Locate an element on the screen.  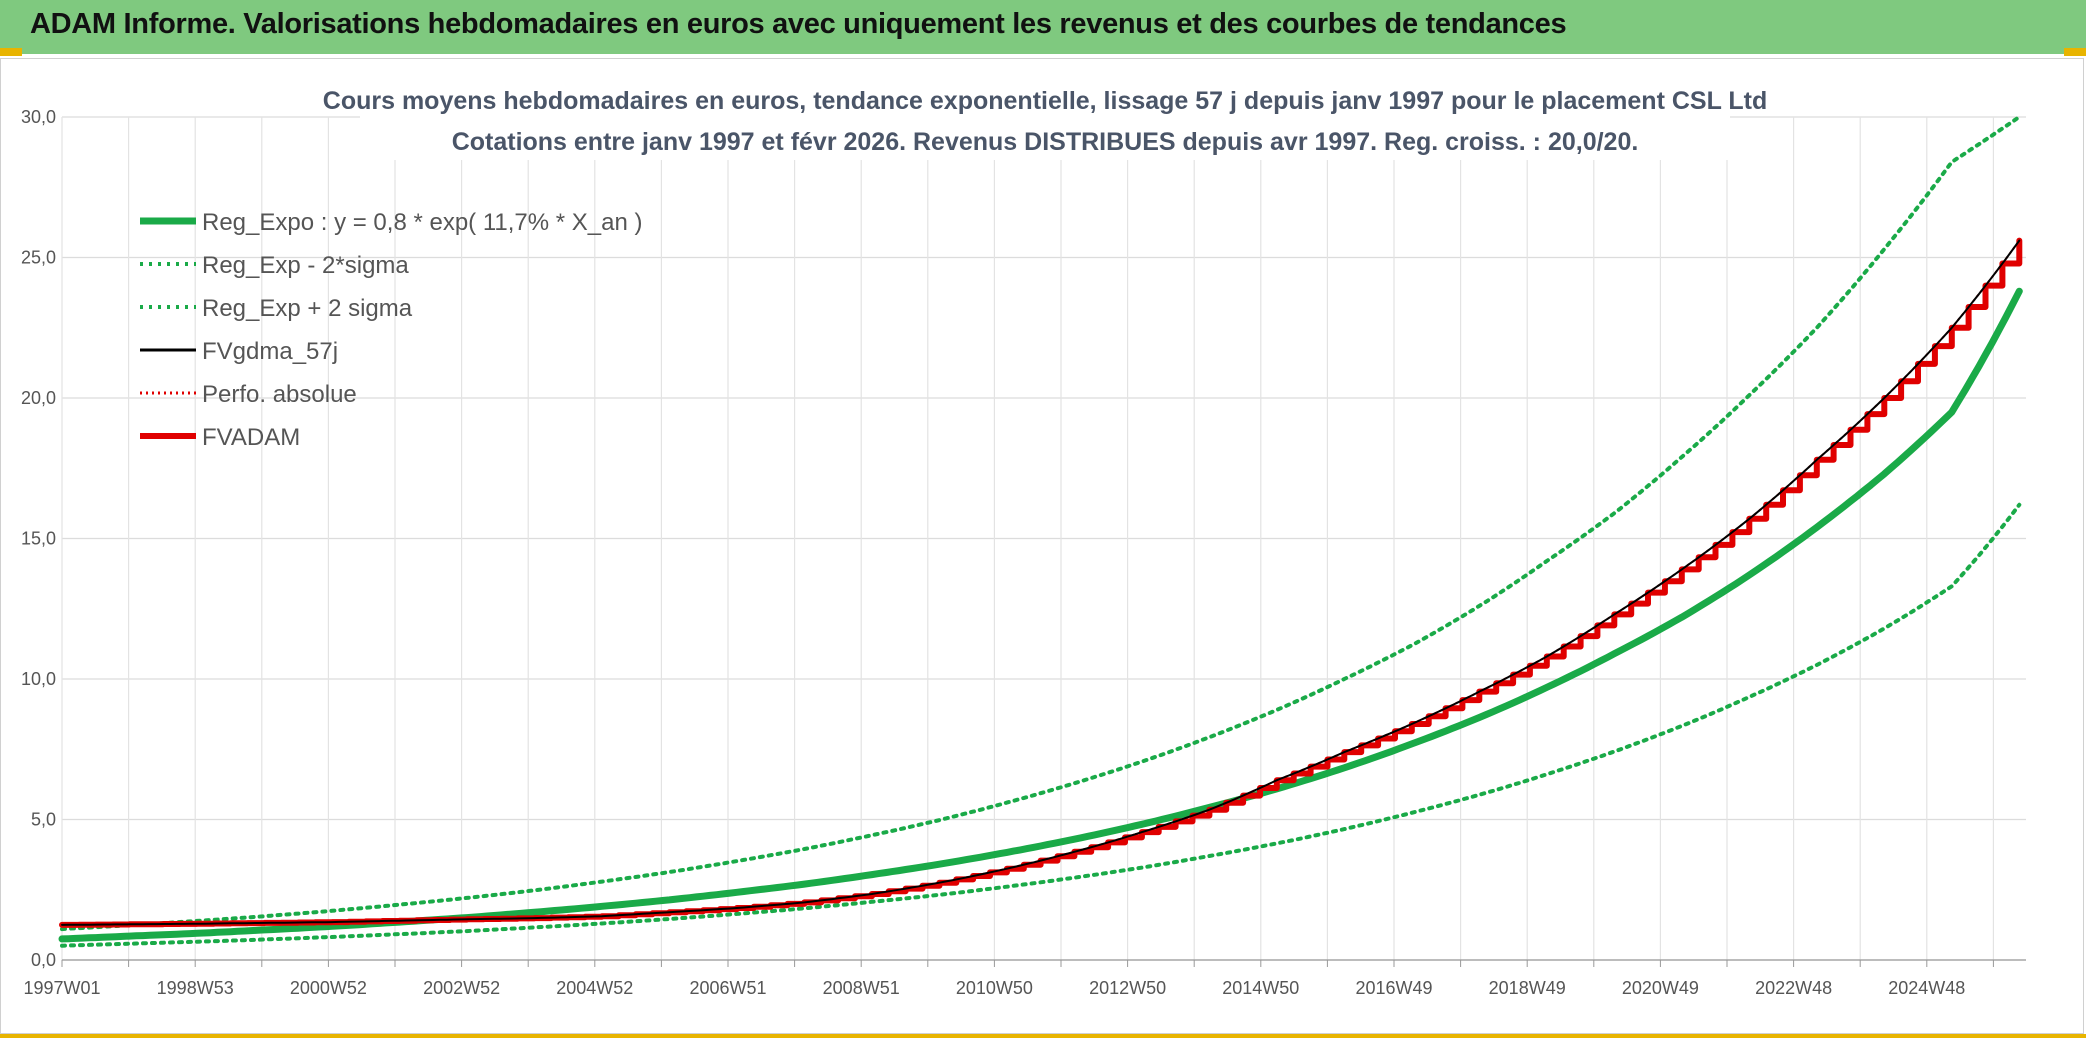
x-tick-label: 2020W49 is located at coordinates (1660, 988).